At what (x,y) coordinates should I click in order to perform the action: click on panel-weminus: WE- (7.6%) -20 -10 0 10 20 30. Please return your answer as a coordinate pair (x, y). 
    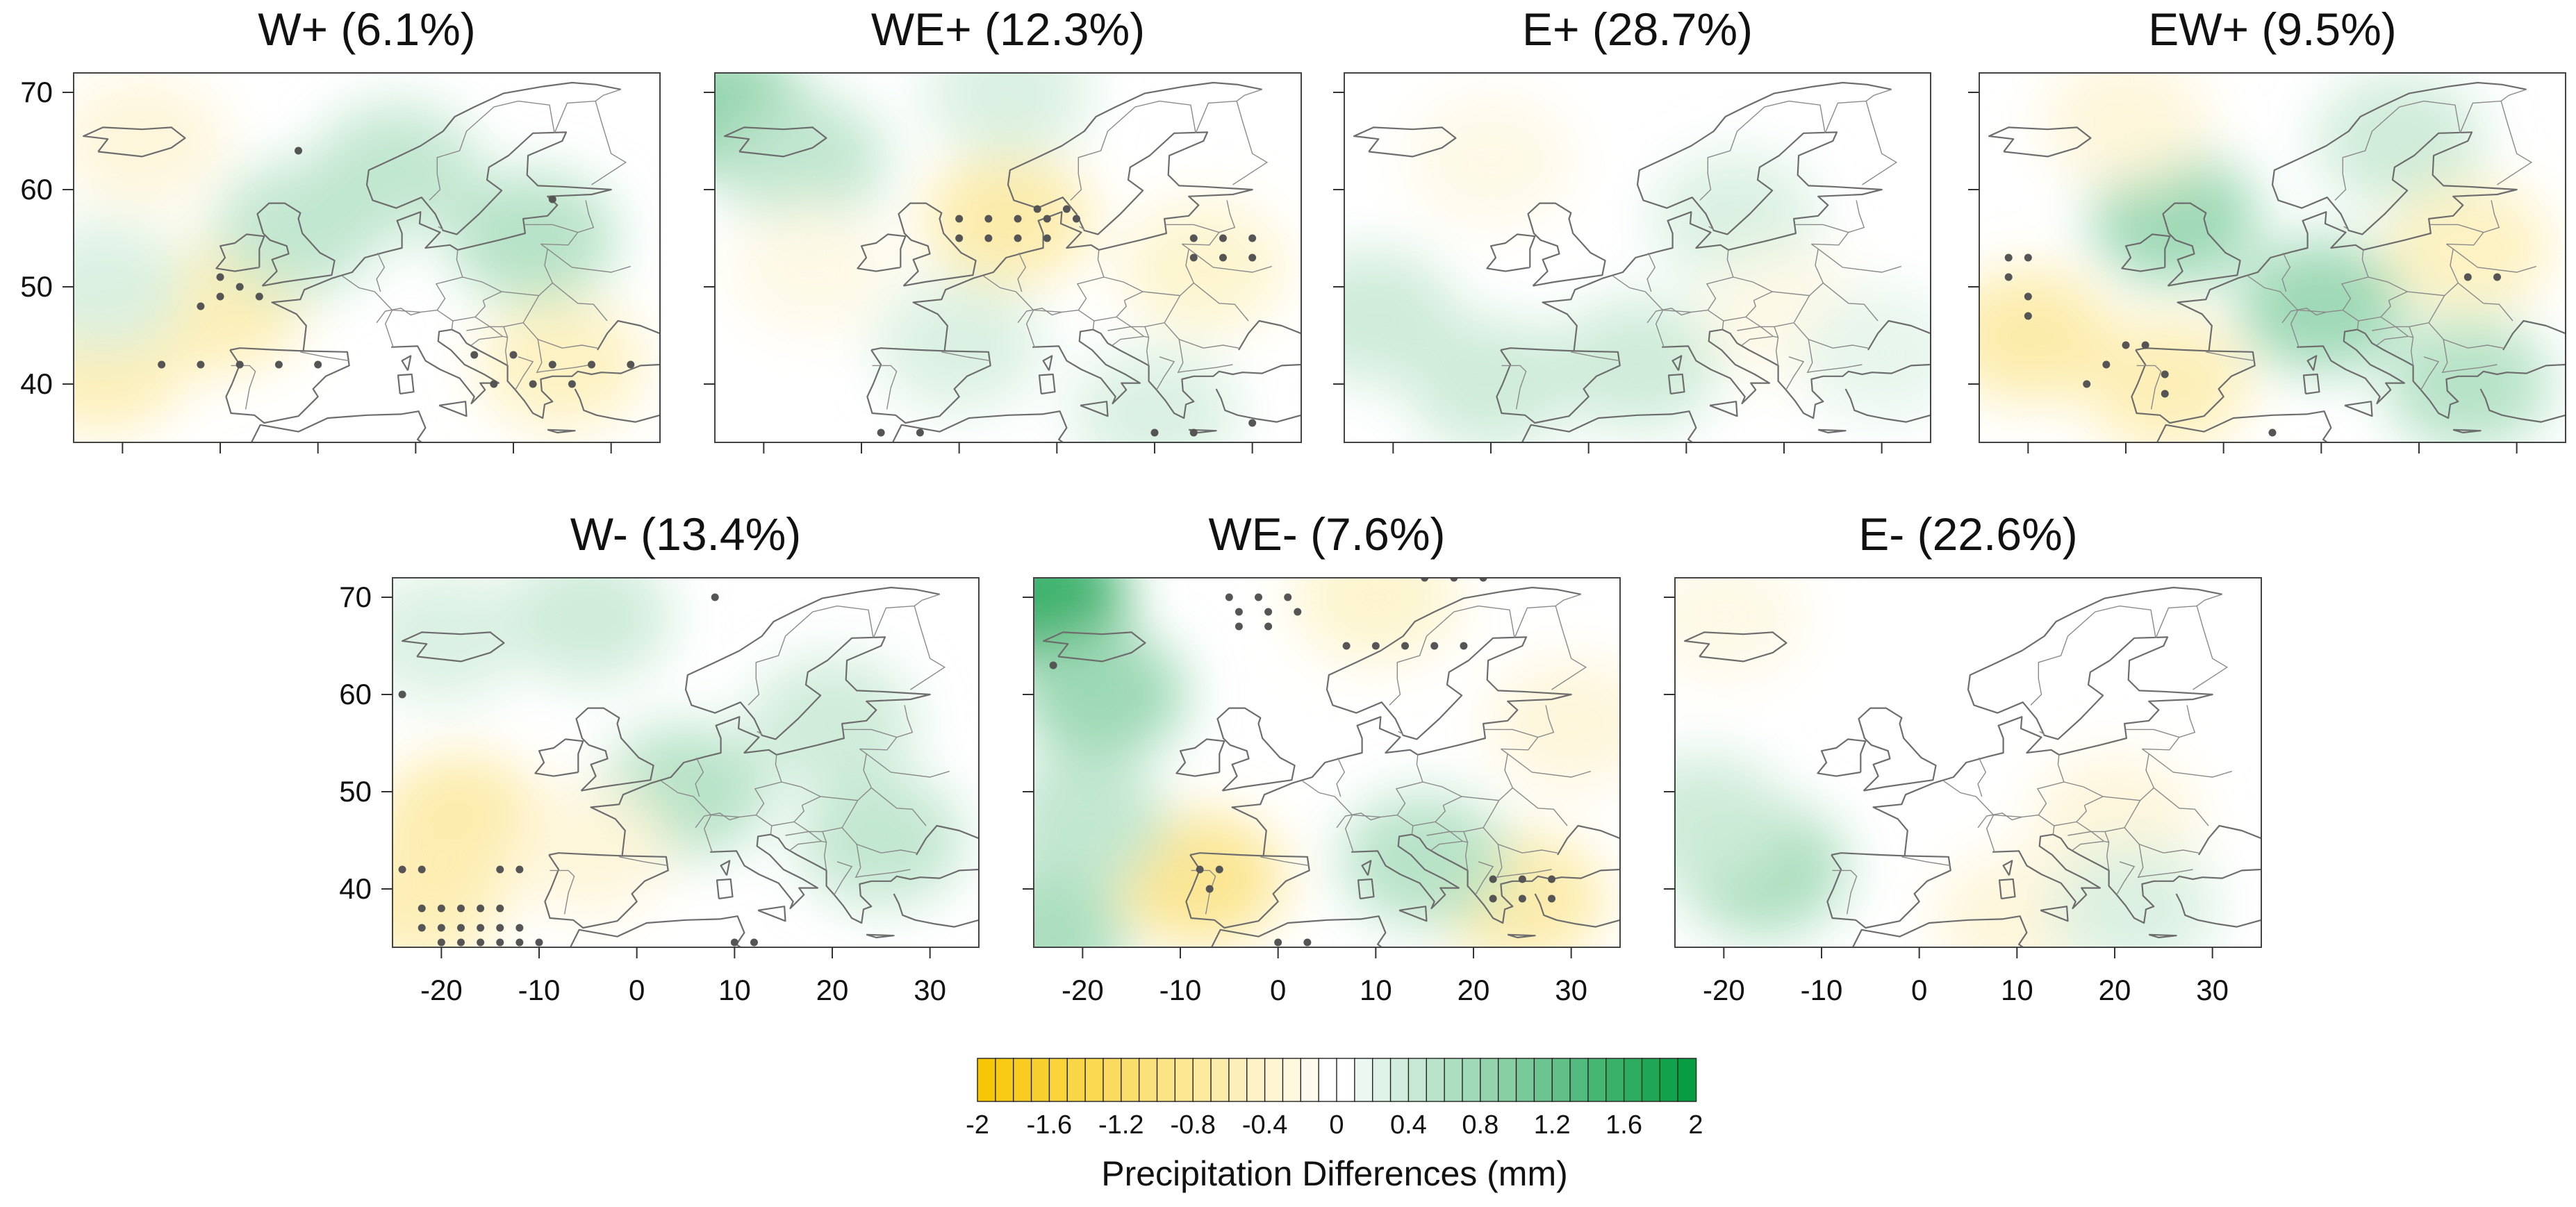
    Looking at the image, I should click on (1322, 757).